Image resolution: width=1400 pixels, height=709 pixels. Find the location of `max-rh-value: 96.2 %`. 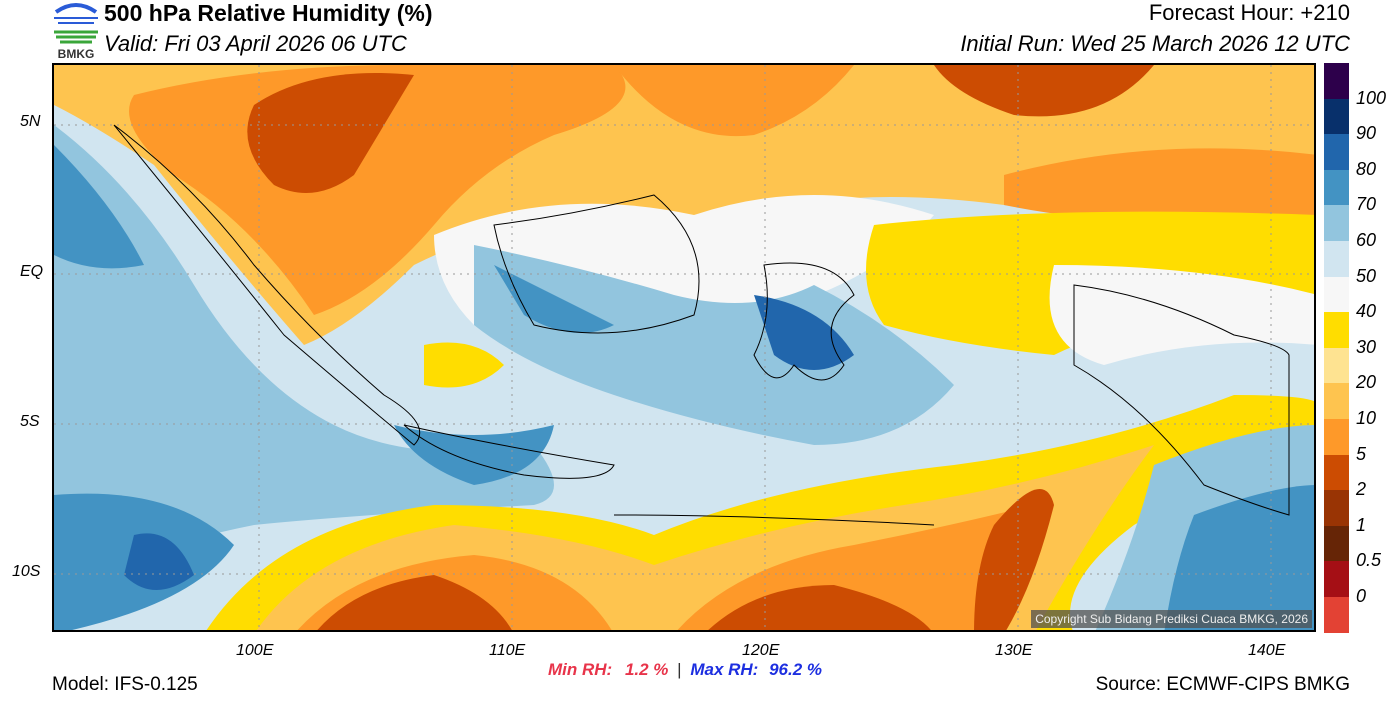

max-rh-value: 96.2 % is located at coordinates (796, 669).